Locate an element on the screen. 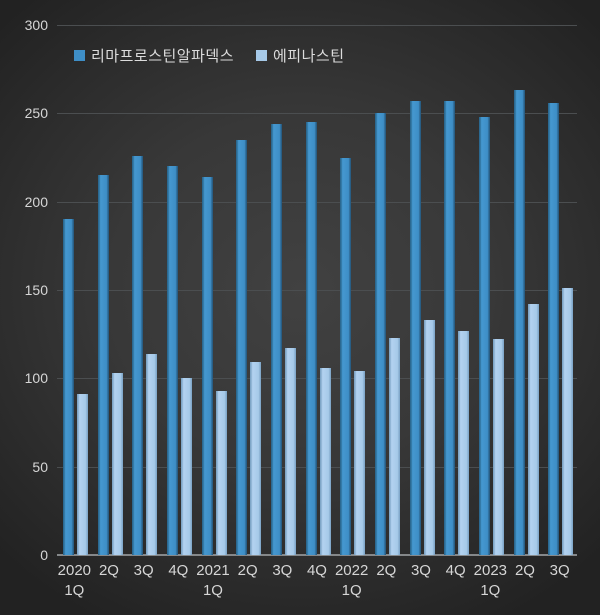 Image resolution: width=600 pixels, height=615 pixels. y-tick-label: 250 is located at coordinates (36, 113).